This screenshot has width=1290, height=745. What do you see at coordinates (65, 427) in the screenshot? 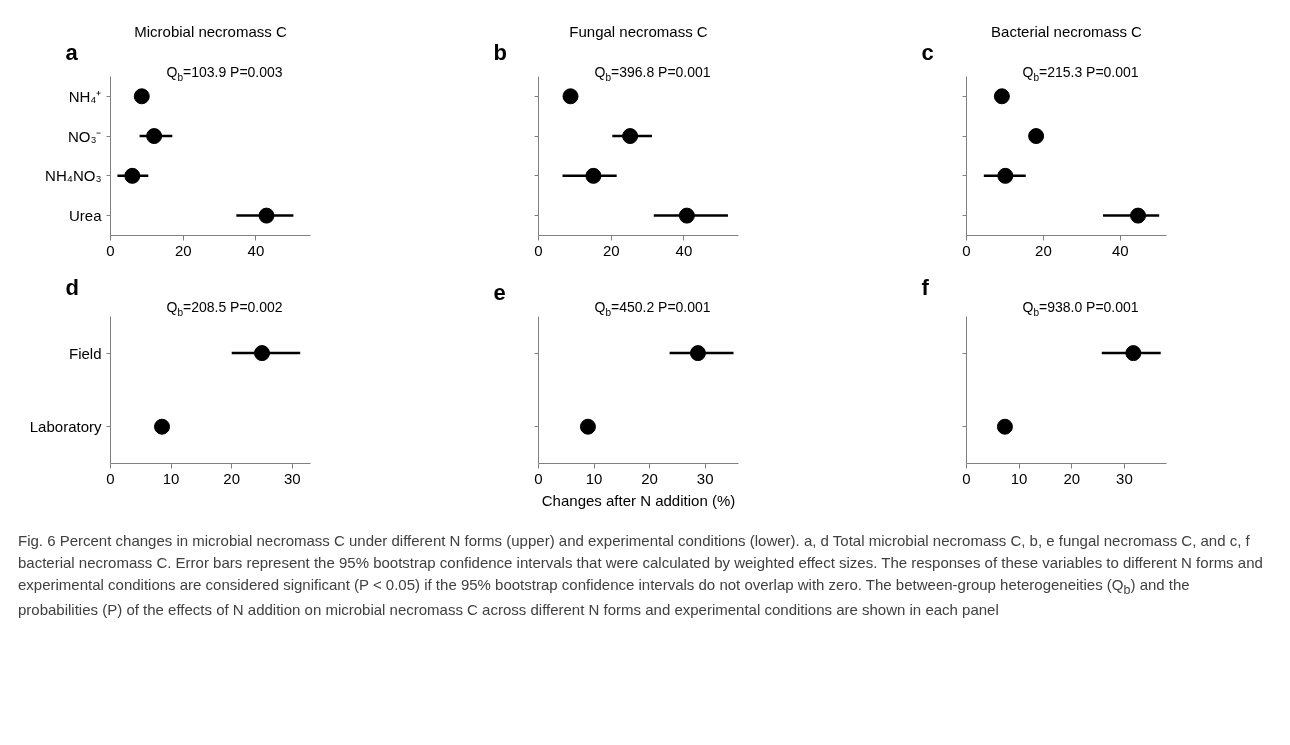
I see `y-tick-label: Laboratory` at bounding box center [65, 427].